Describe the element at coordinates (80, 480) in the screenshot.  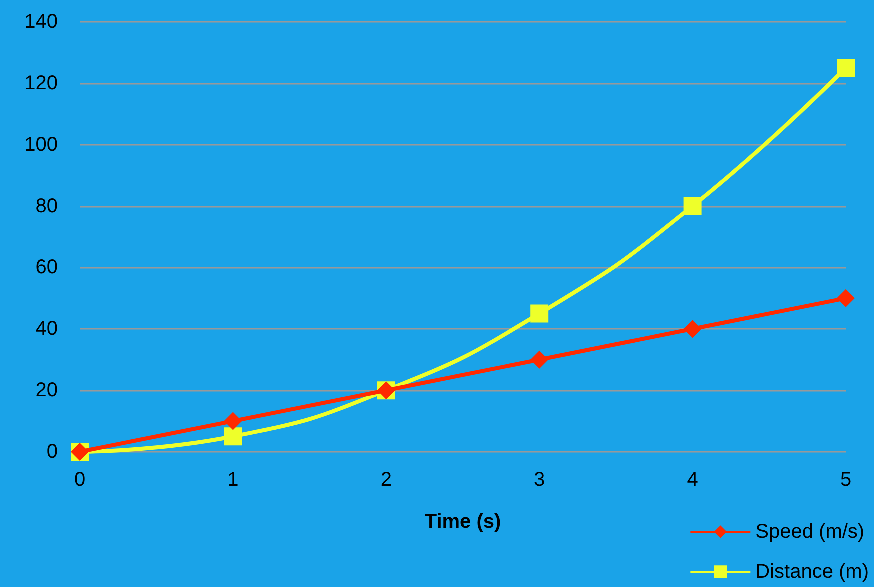
I see `x-tick-label: 0` at that location.